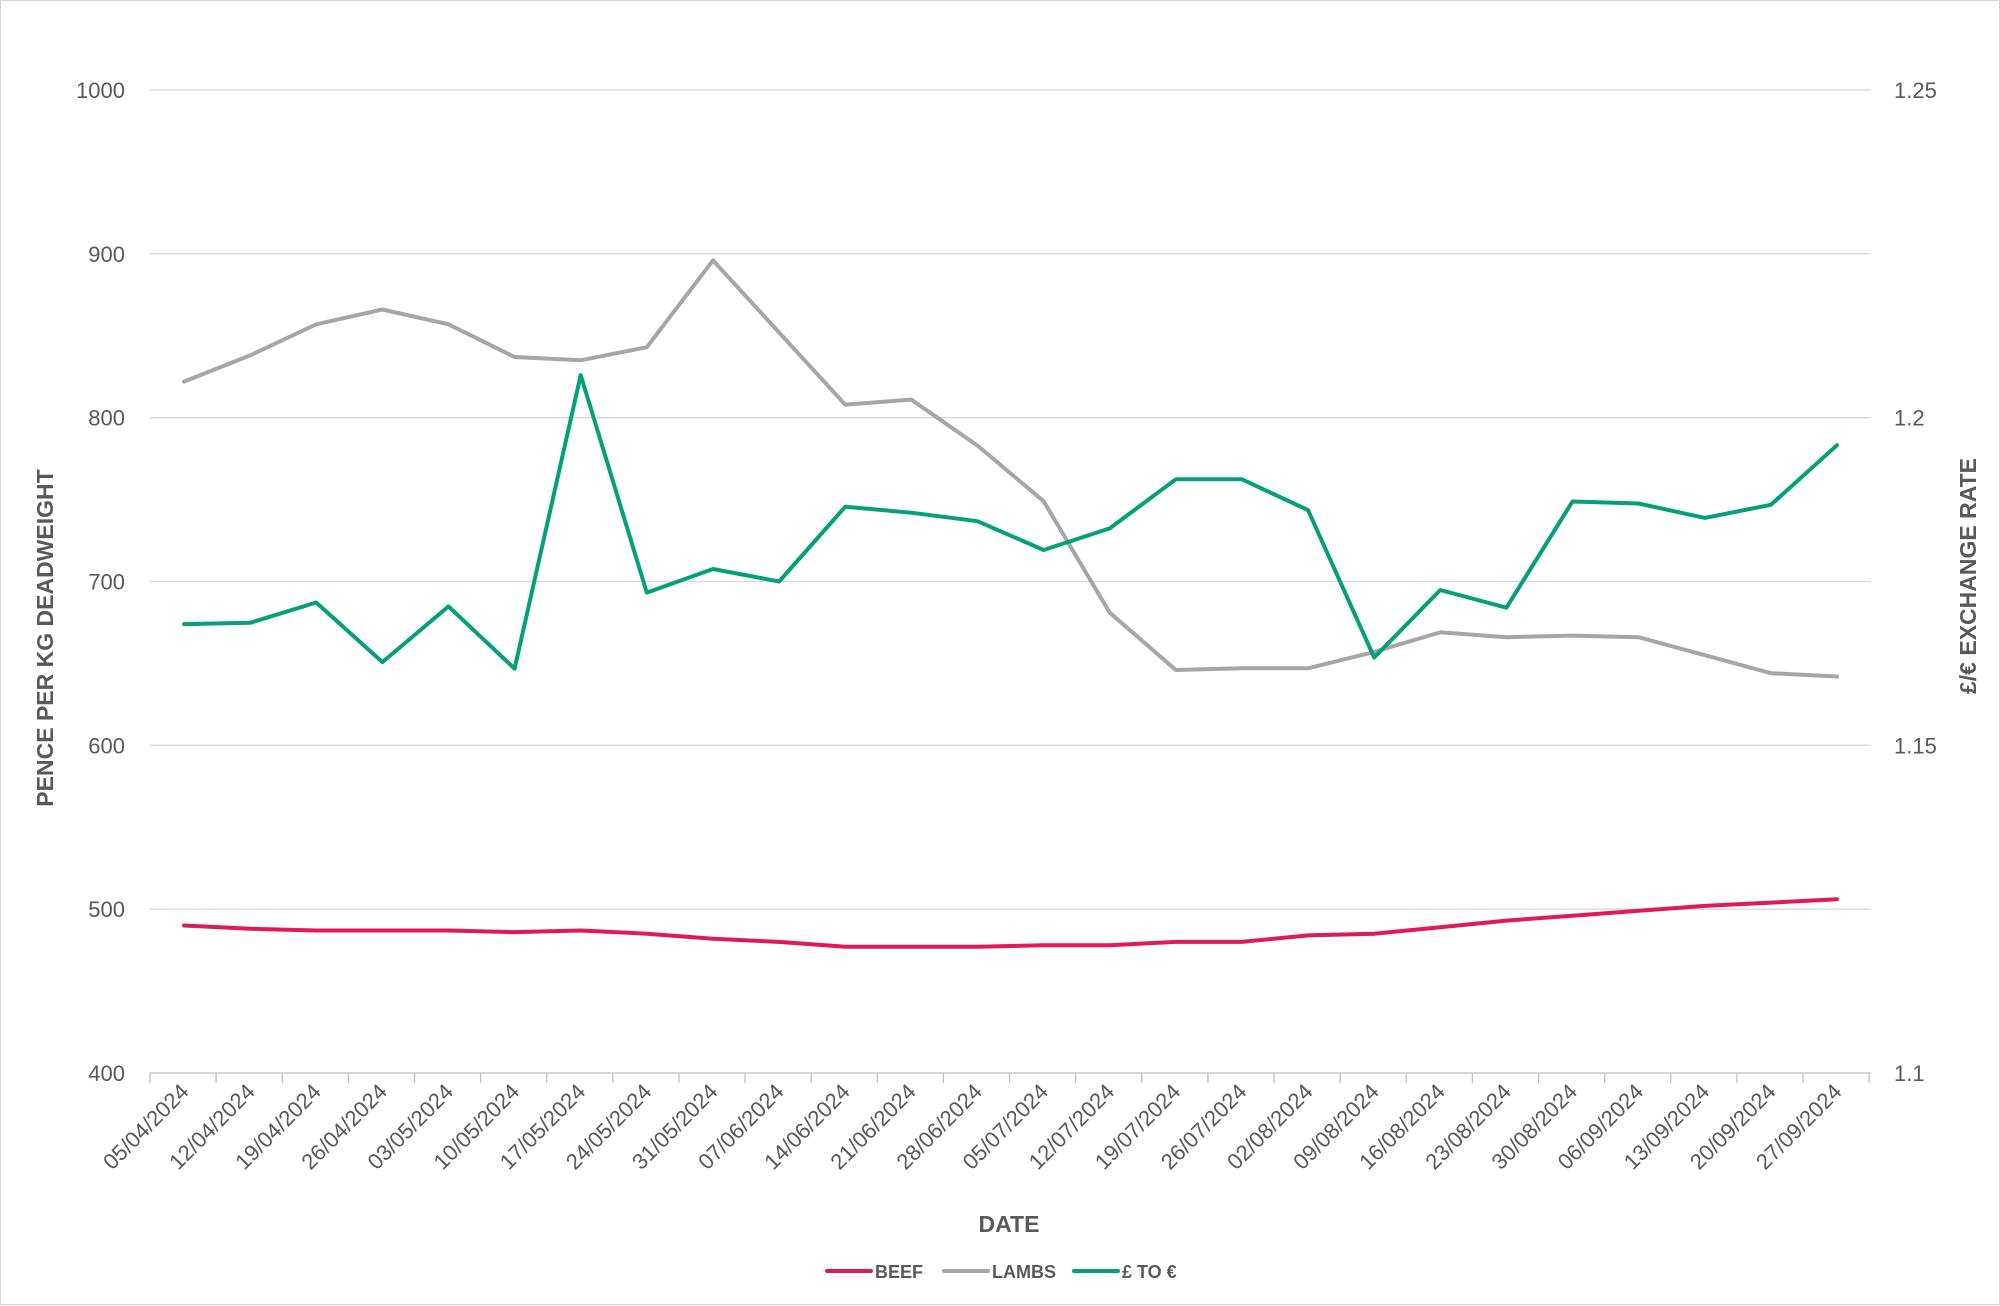 Image resolution: width=2000 pixels, height=1306 pixels. What do you see at coordinates (1915, 90) in the screenshot?
I see `y2-tick-label: 1.25` at bounding box center [1915, 90].